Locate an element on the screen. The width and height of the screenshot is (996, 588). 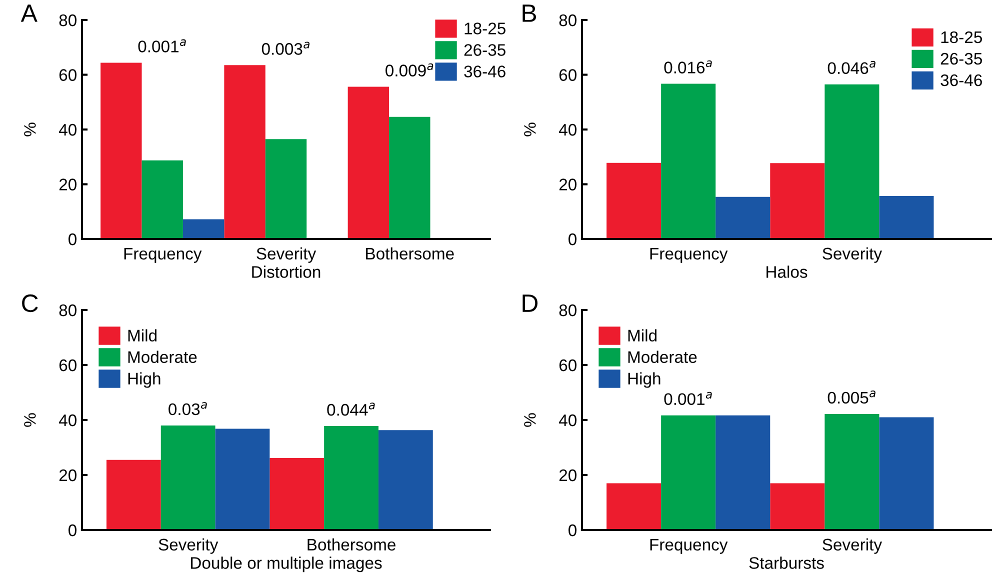
annotation: 0.005$^{a}$ is located at coordinates (852, 397).